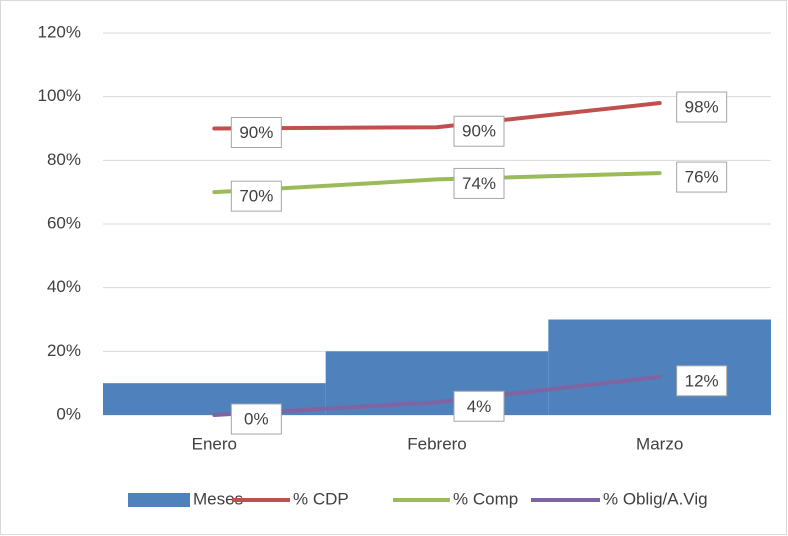  I want to click on data-label: 70%, so click(256, 196).